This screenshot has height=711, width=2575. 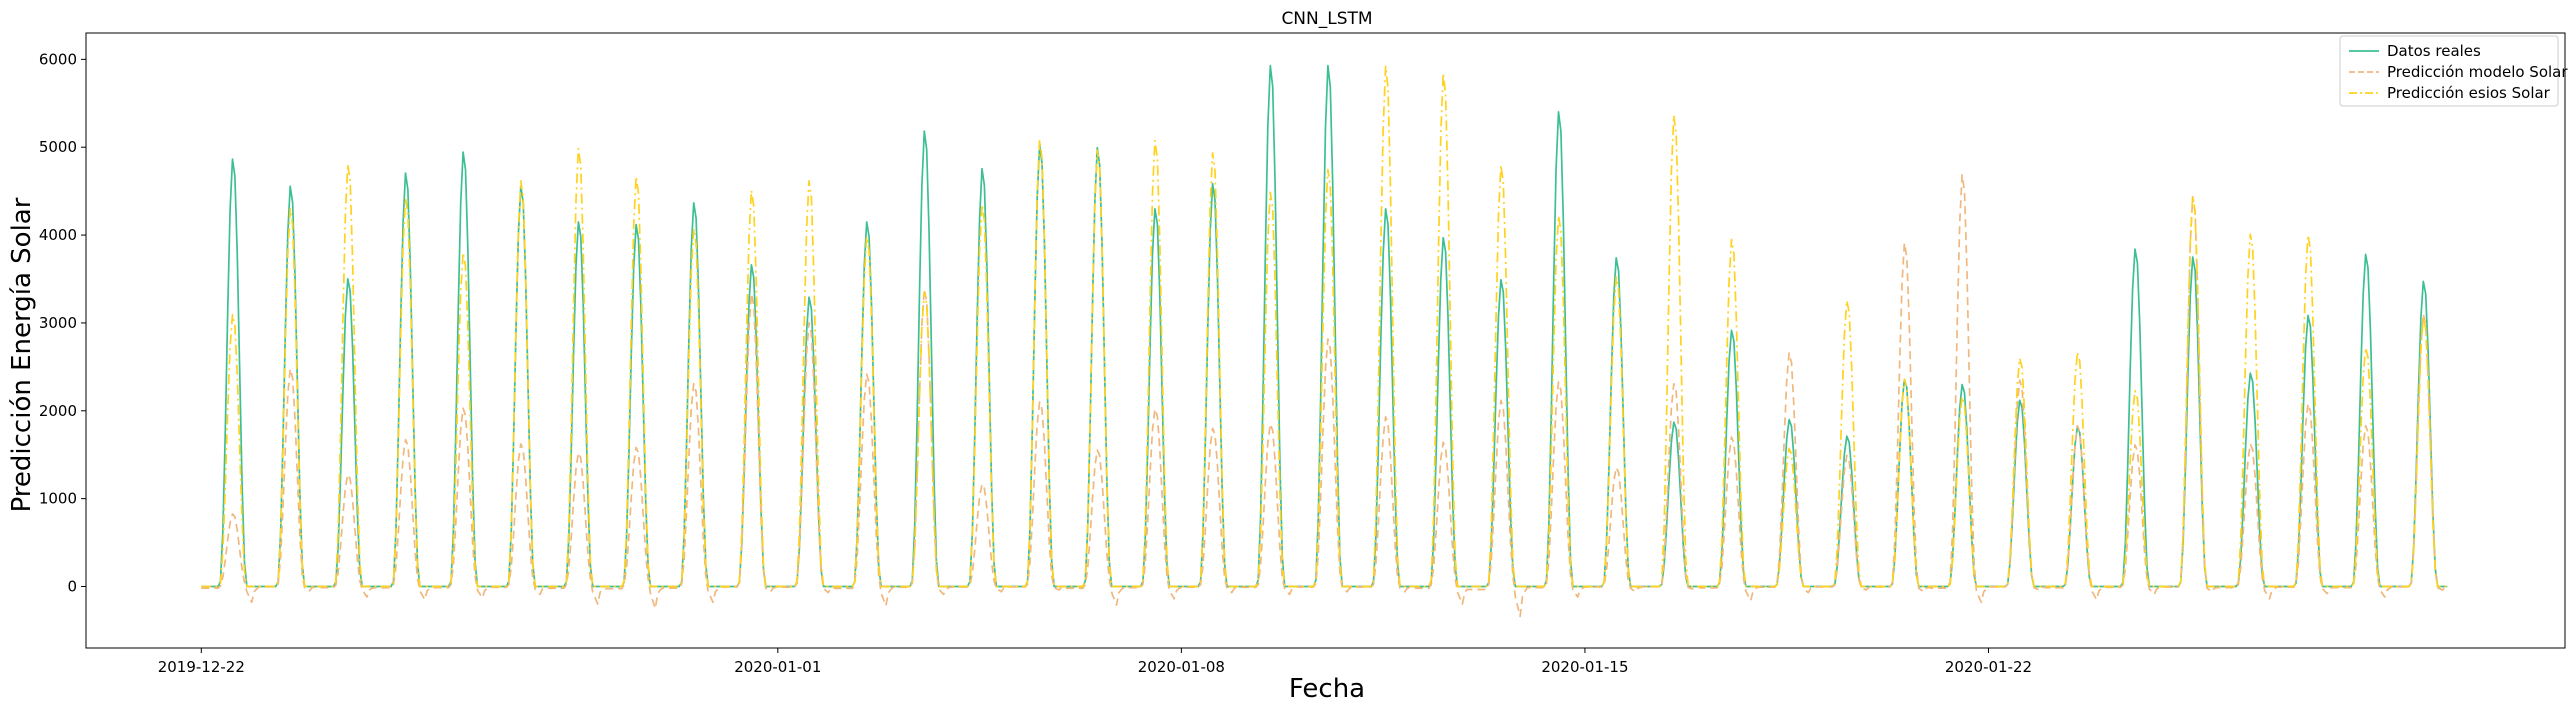 I want to click on y-axis-title: Predicción Energía Solar, so click(x=22, y=354).